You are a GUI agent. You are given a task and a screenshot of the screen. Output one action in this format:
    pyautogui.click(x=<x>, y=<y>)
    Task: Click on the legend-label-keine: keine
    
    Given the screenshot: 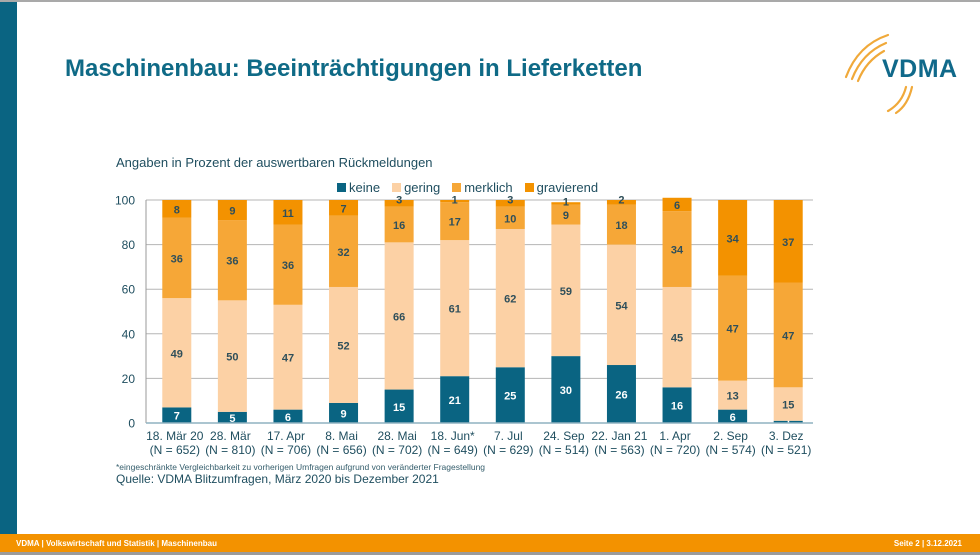 What is the action you would take?
    pyautogui.click(x=365, y=187)
    